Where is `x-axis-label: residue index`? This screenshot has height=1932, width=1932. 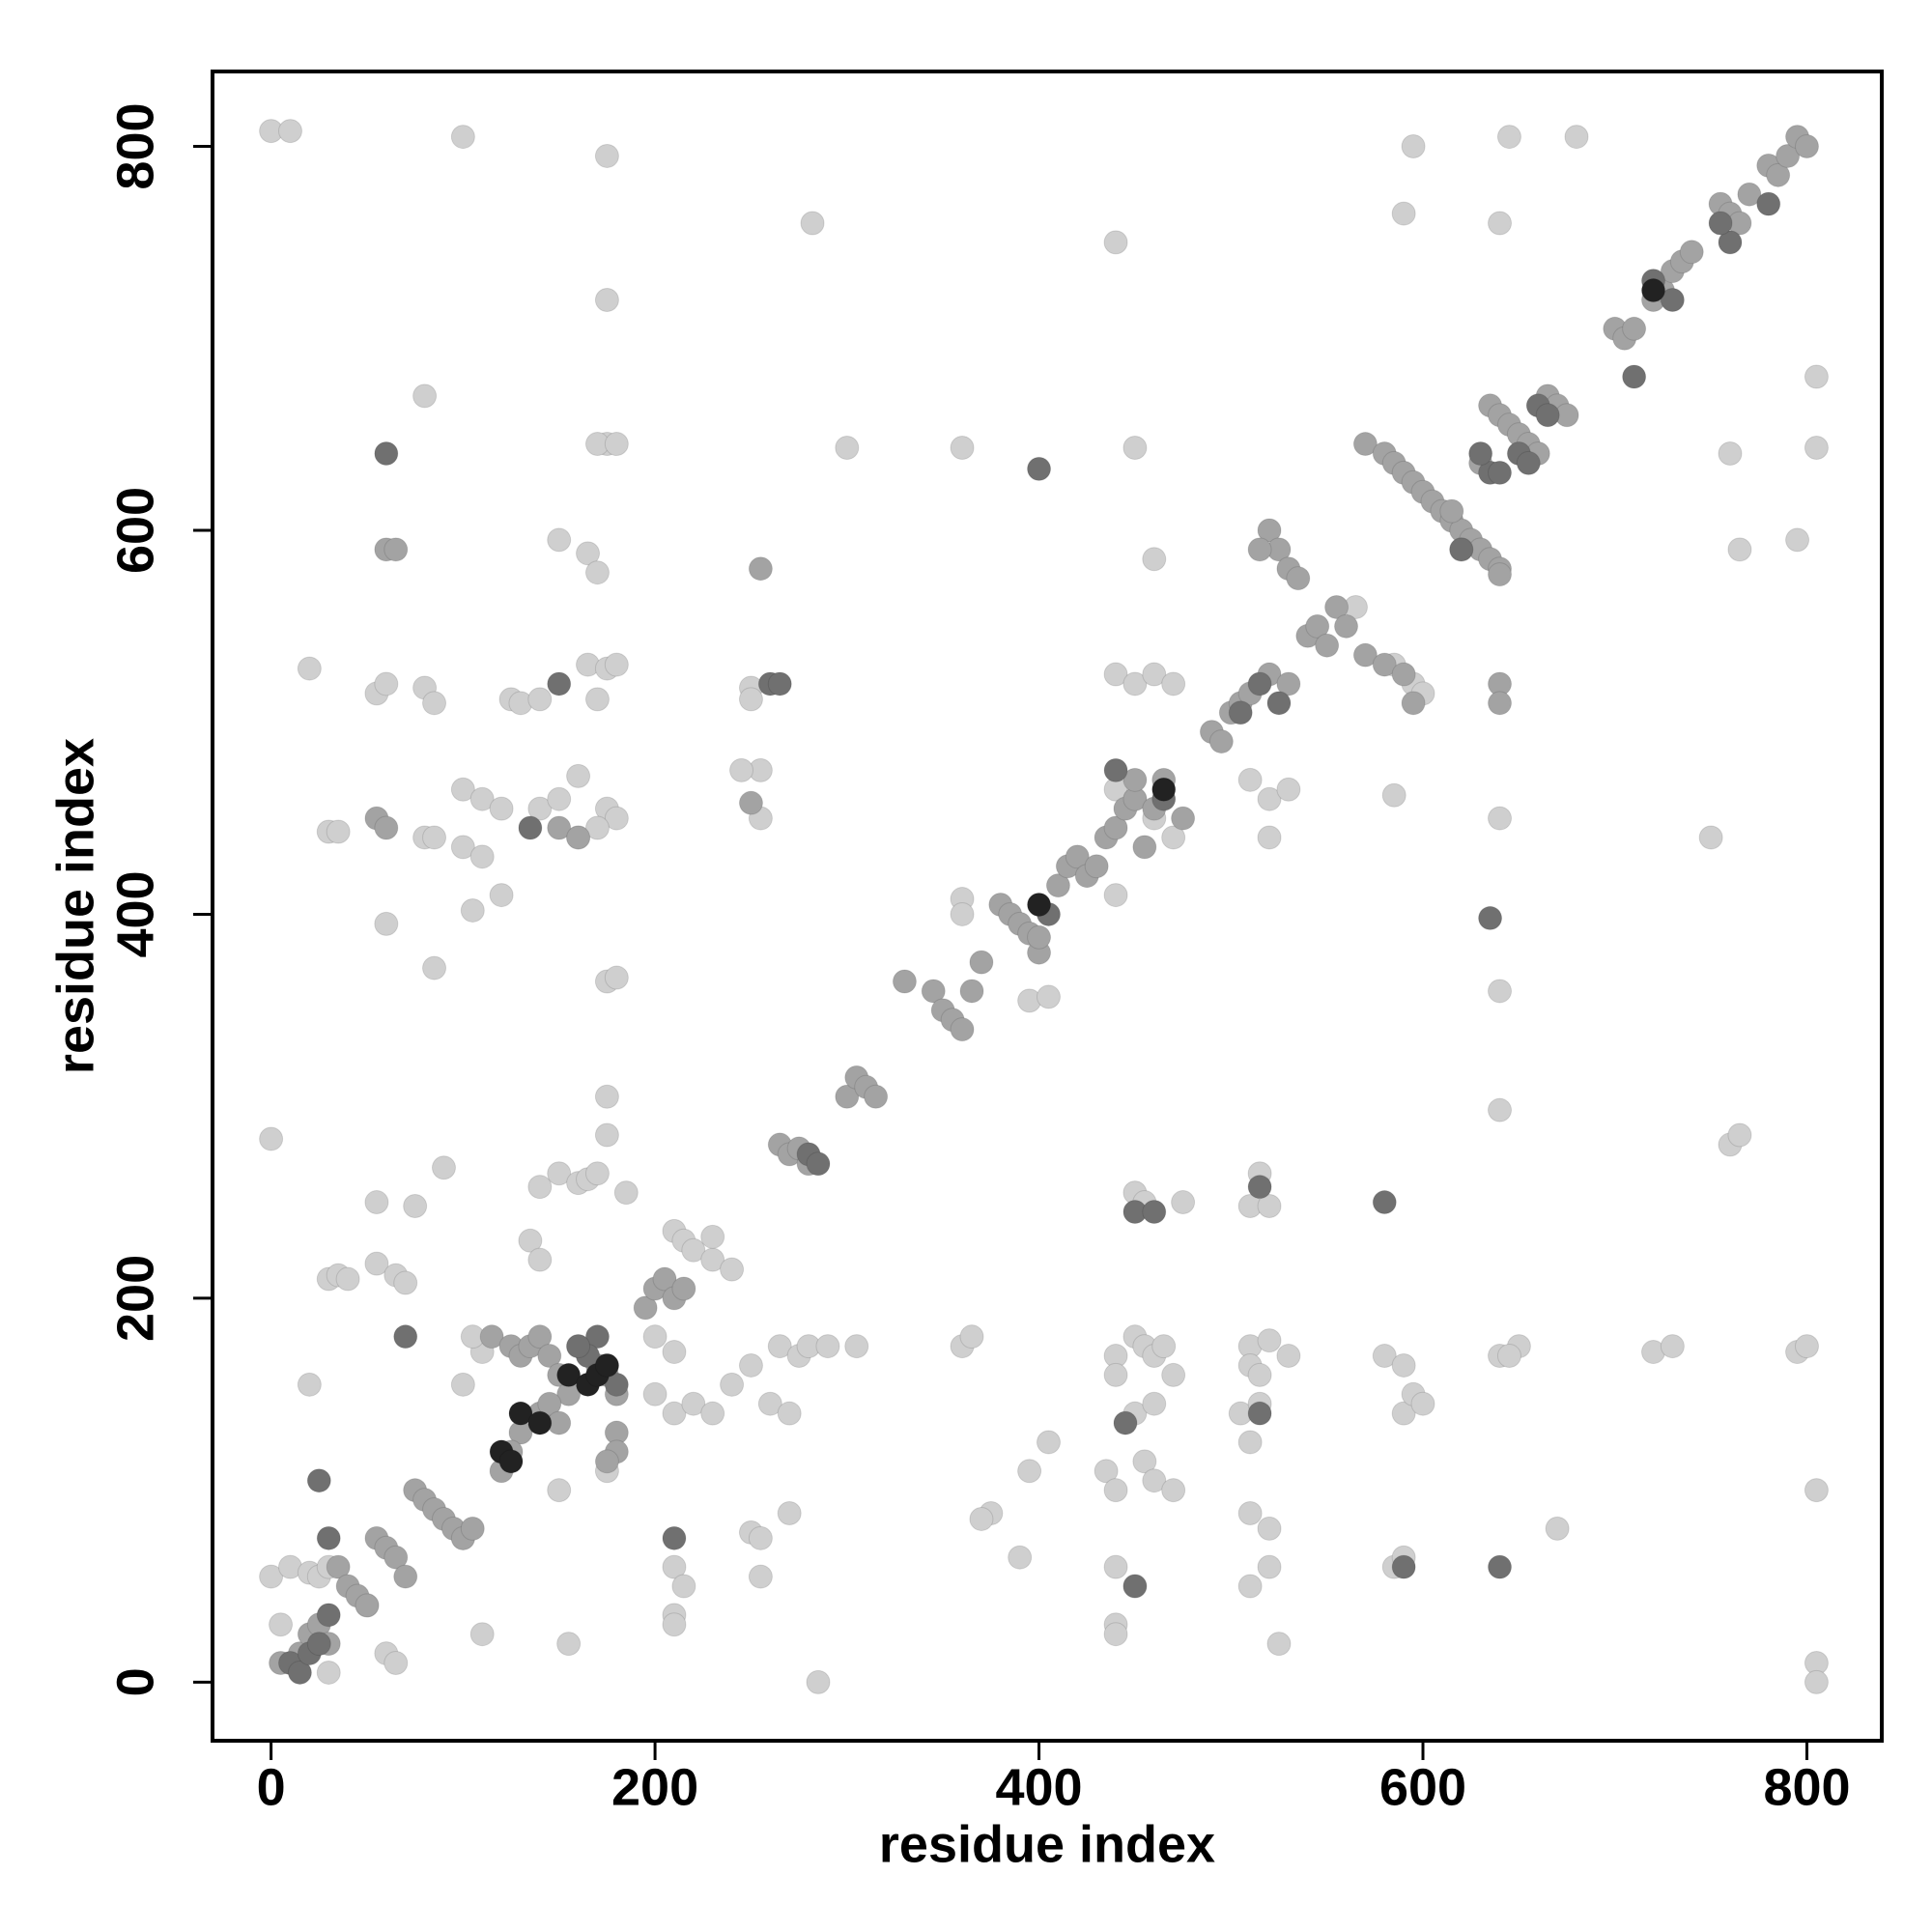 x-axis-label: residue index is located at coordinates (1047, 1844).